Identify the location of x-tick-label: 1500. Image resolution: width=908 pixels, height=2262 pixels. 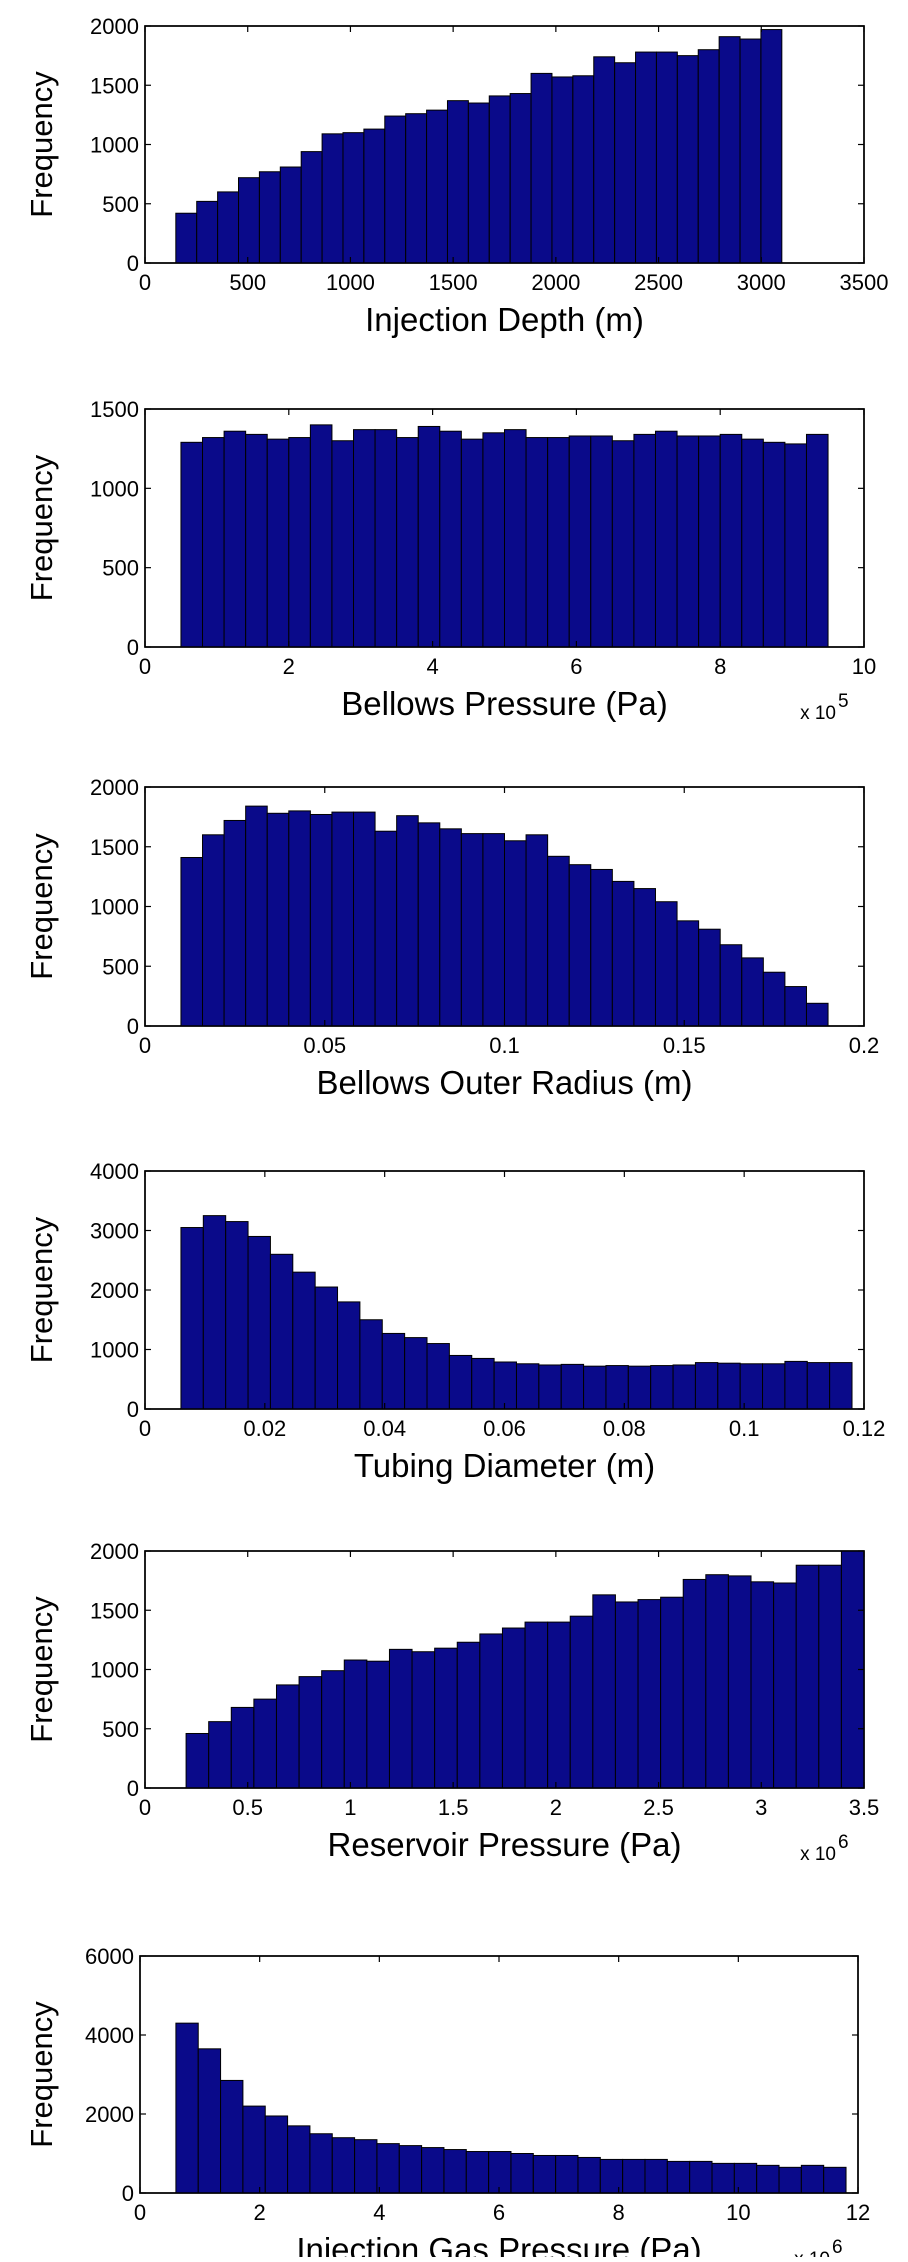
(453, 282).